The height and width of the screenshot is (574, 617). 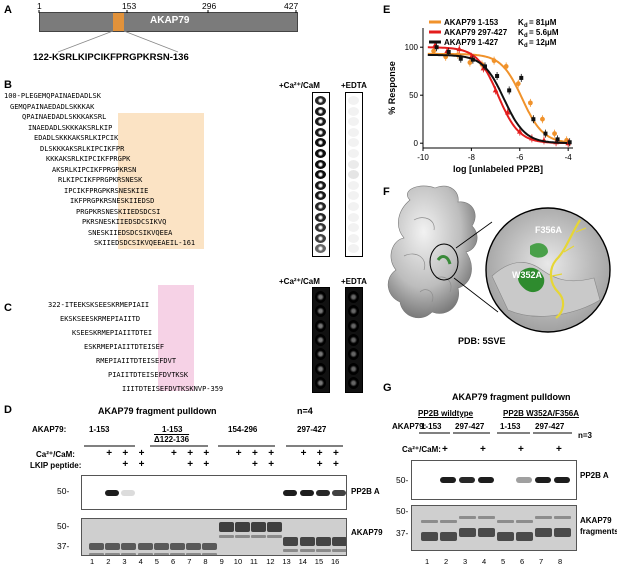 What do you see at coordinates (427, 561) in the screenshot?
I see `g-lane-number: 1` at bounding box center [427, 561].